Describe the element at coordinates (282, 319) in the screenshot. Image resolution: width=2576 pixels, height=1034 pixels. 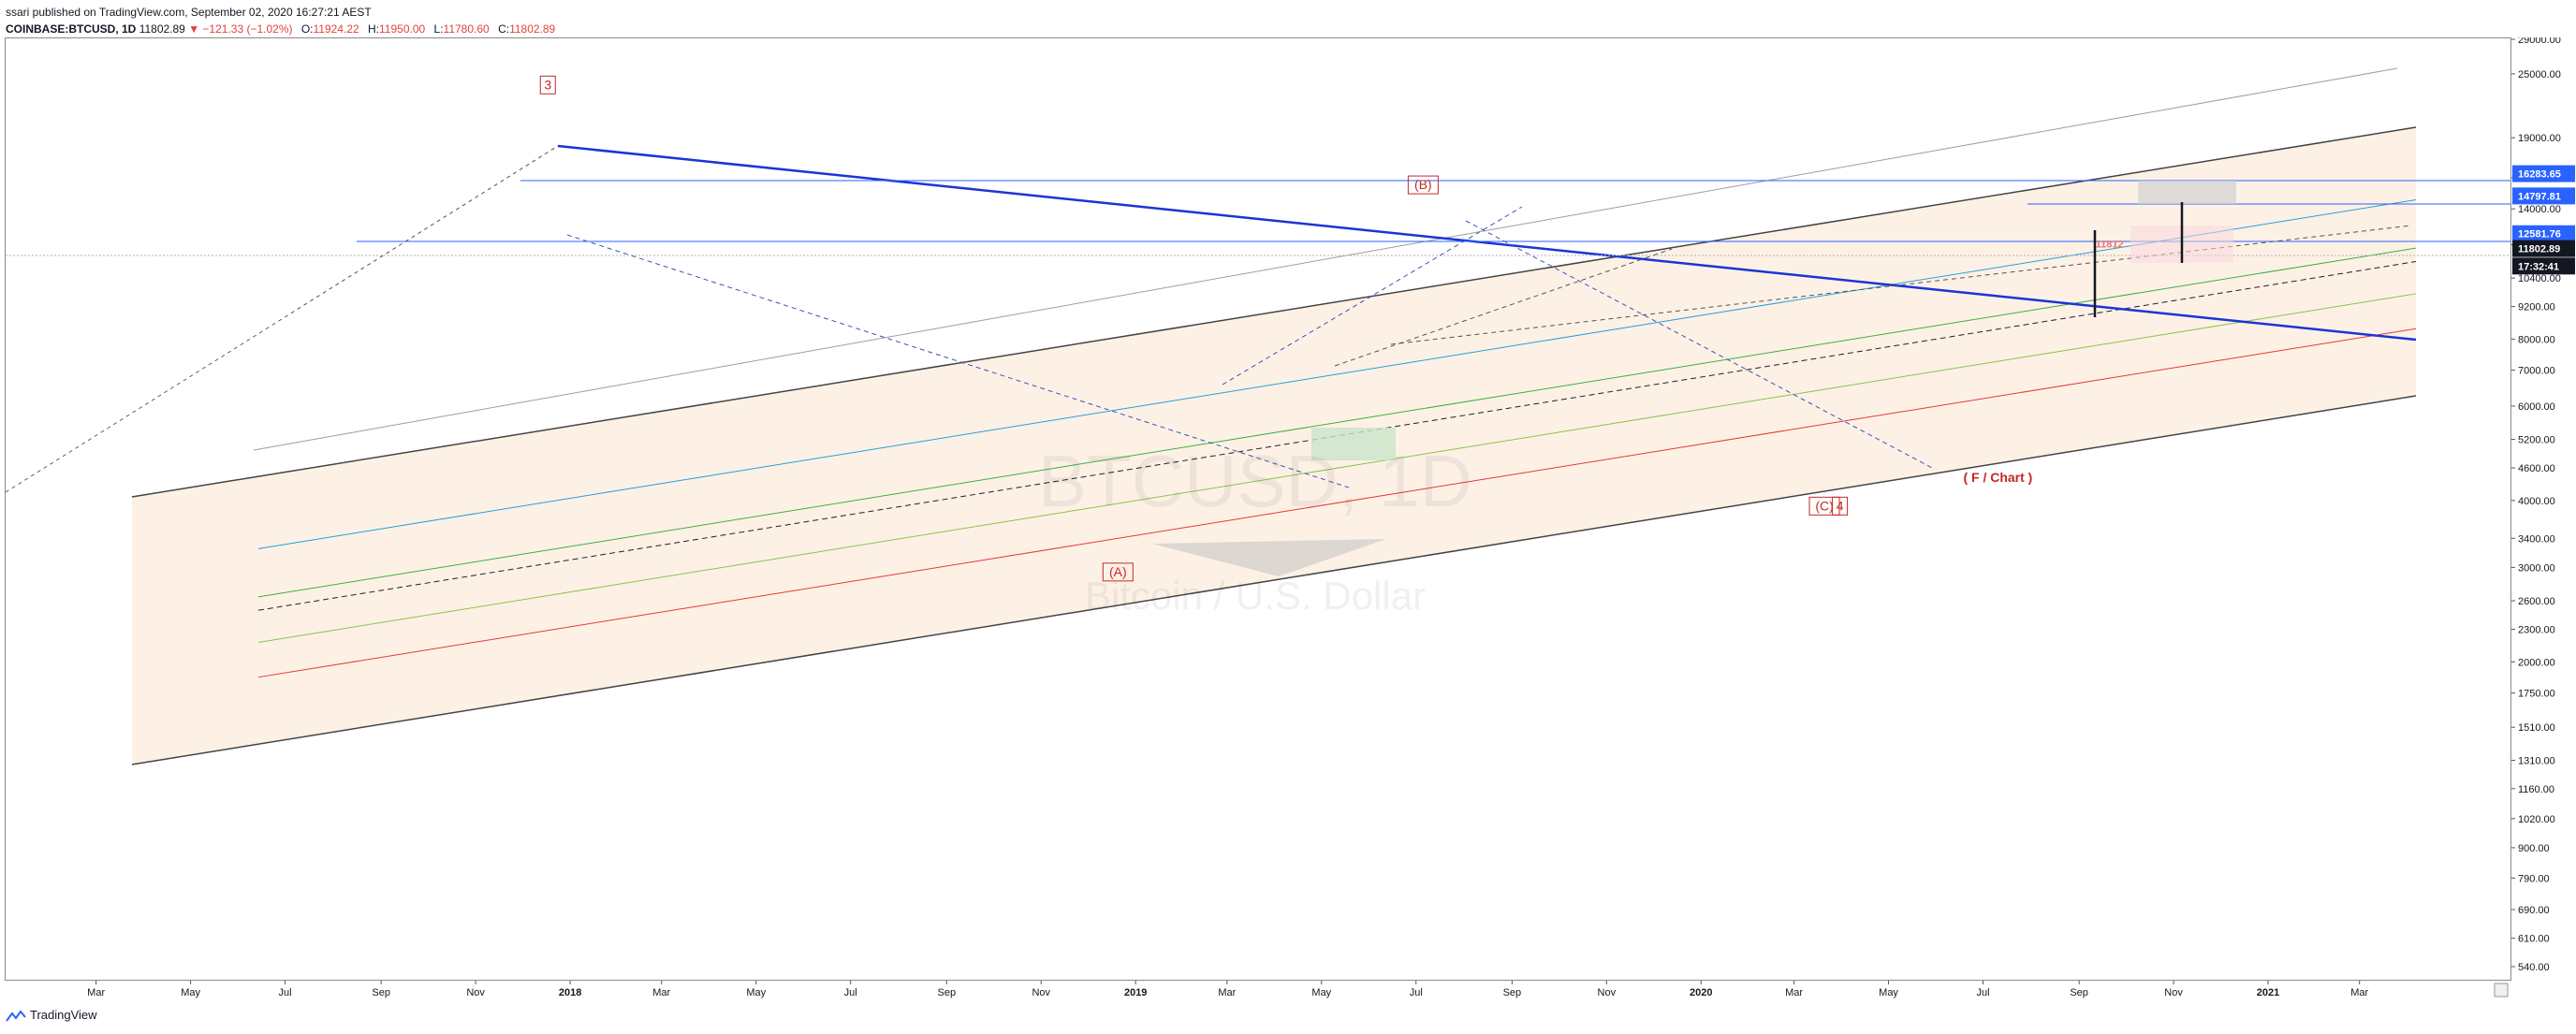
I see `early-ray-dashed` at that location.